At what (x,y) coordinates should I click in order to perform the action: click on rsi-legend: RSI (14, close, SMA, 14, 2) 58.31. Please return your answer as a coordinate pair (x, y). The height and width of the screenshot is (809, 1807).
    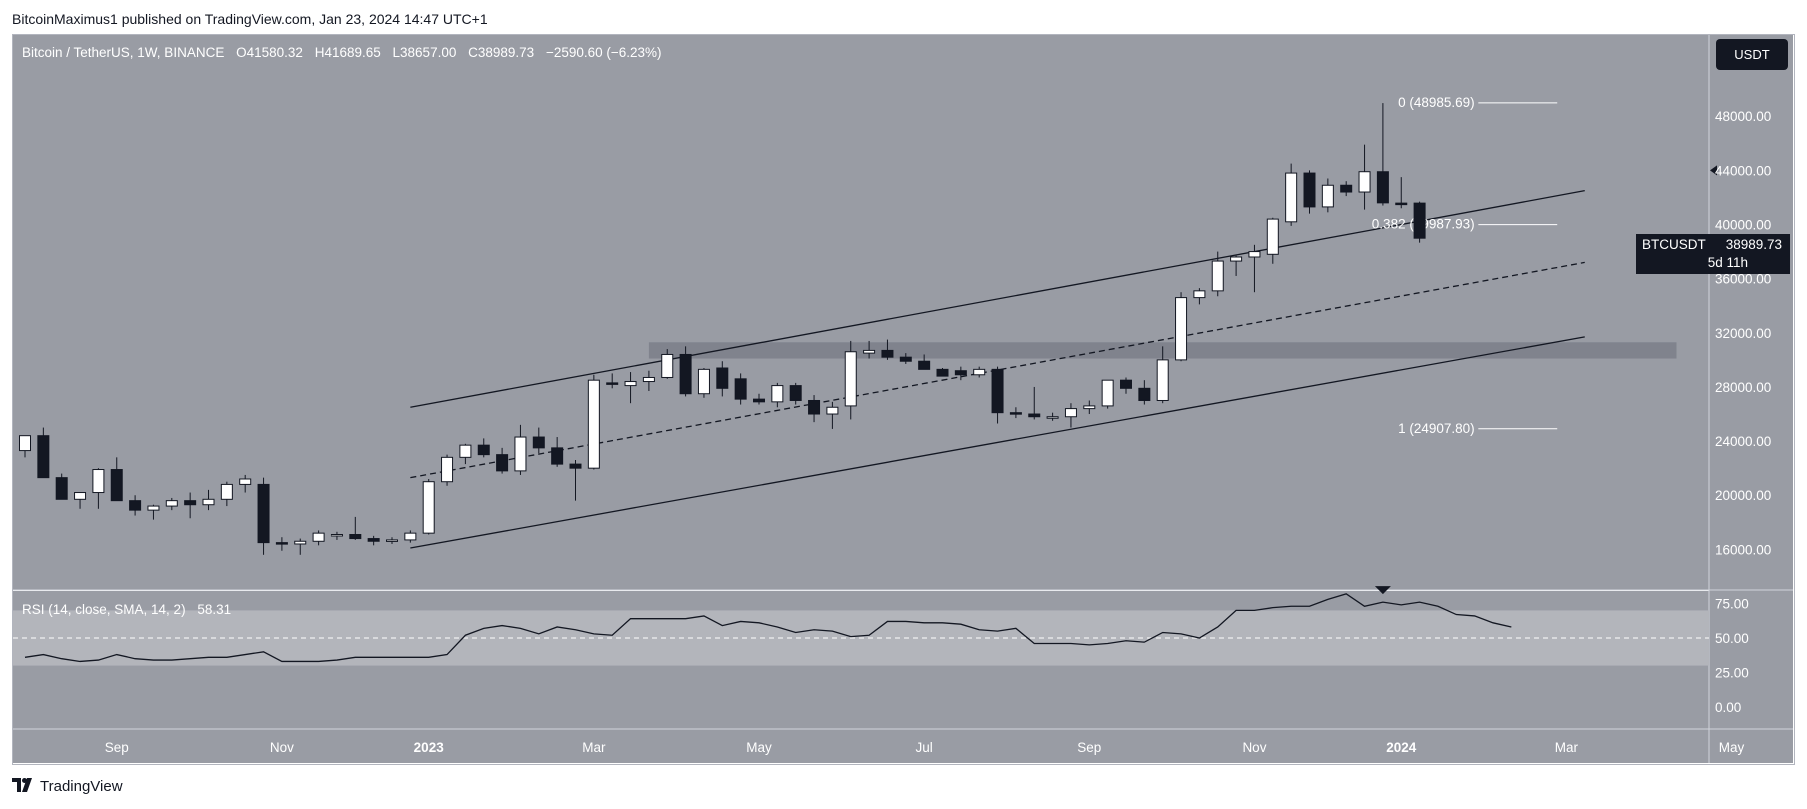
    Looking at the image, I should click on (126, 609).